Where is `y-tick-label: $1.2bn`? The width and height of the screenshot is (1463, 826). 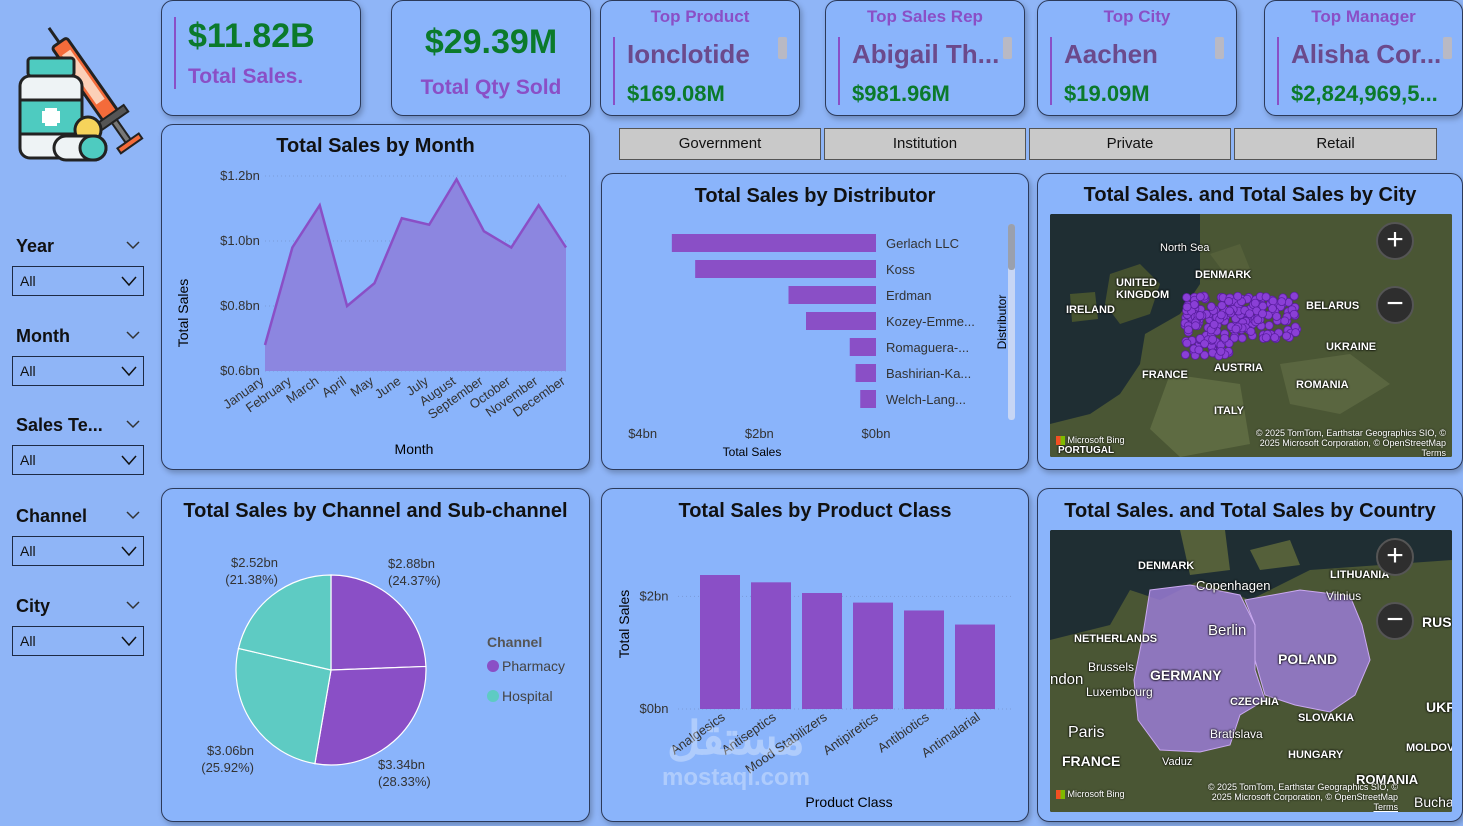 y-tick-label: $1.2bn is located at coordinates (240, 175).